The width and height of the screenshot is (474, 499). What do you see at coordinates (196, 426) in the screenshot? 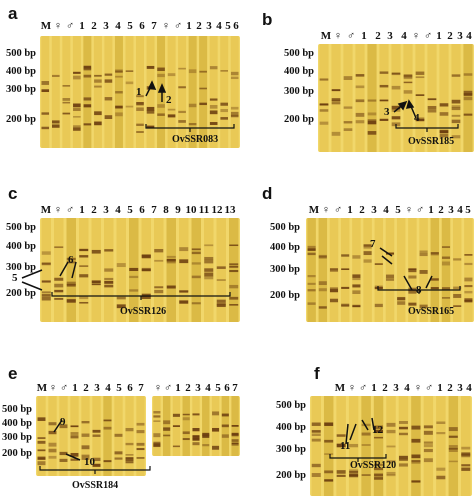
I see `gel-image-e-right` at bounding box center [196, 426].